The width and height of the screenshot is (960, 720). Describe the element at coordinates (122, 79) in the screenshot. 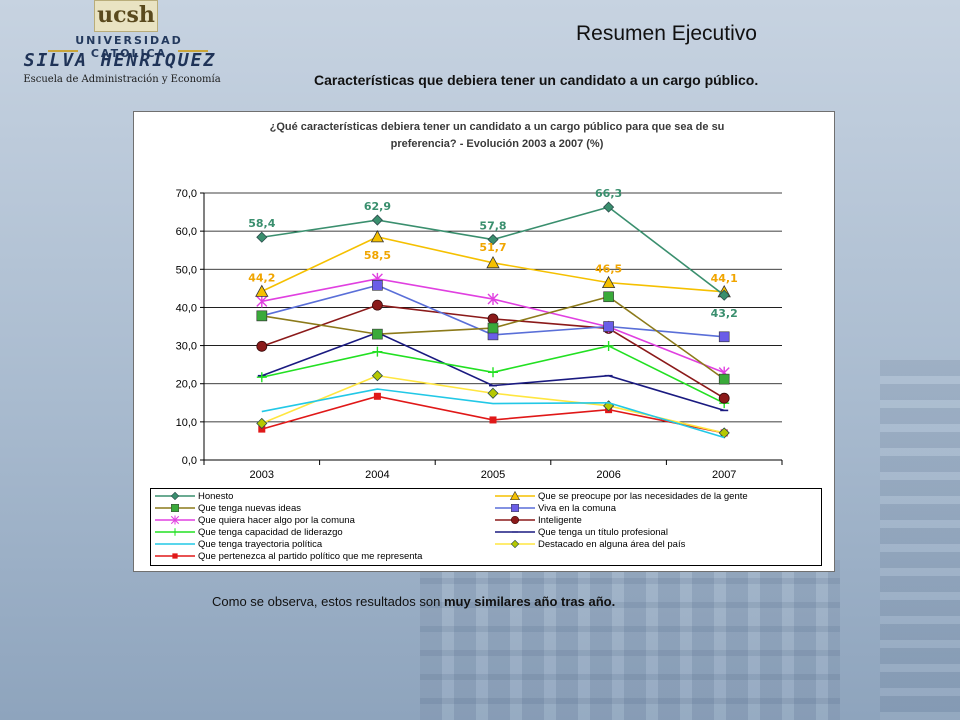

I see `logo-school-text: Escuela de Administración y Economía` at that location.